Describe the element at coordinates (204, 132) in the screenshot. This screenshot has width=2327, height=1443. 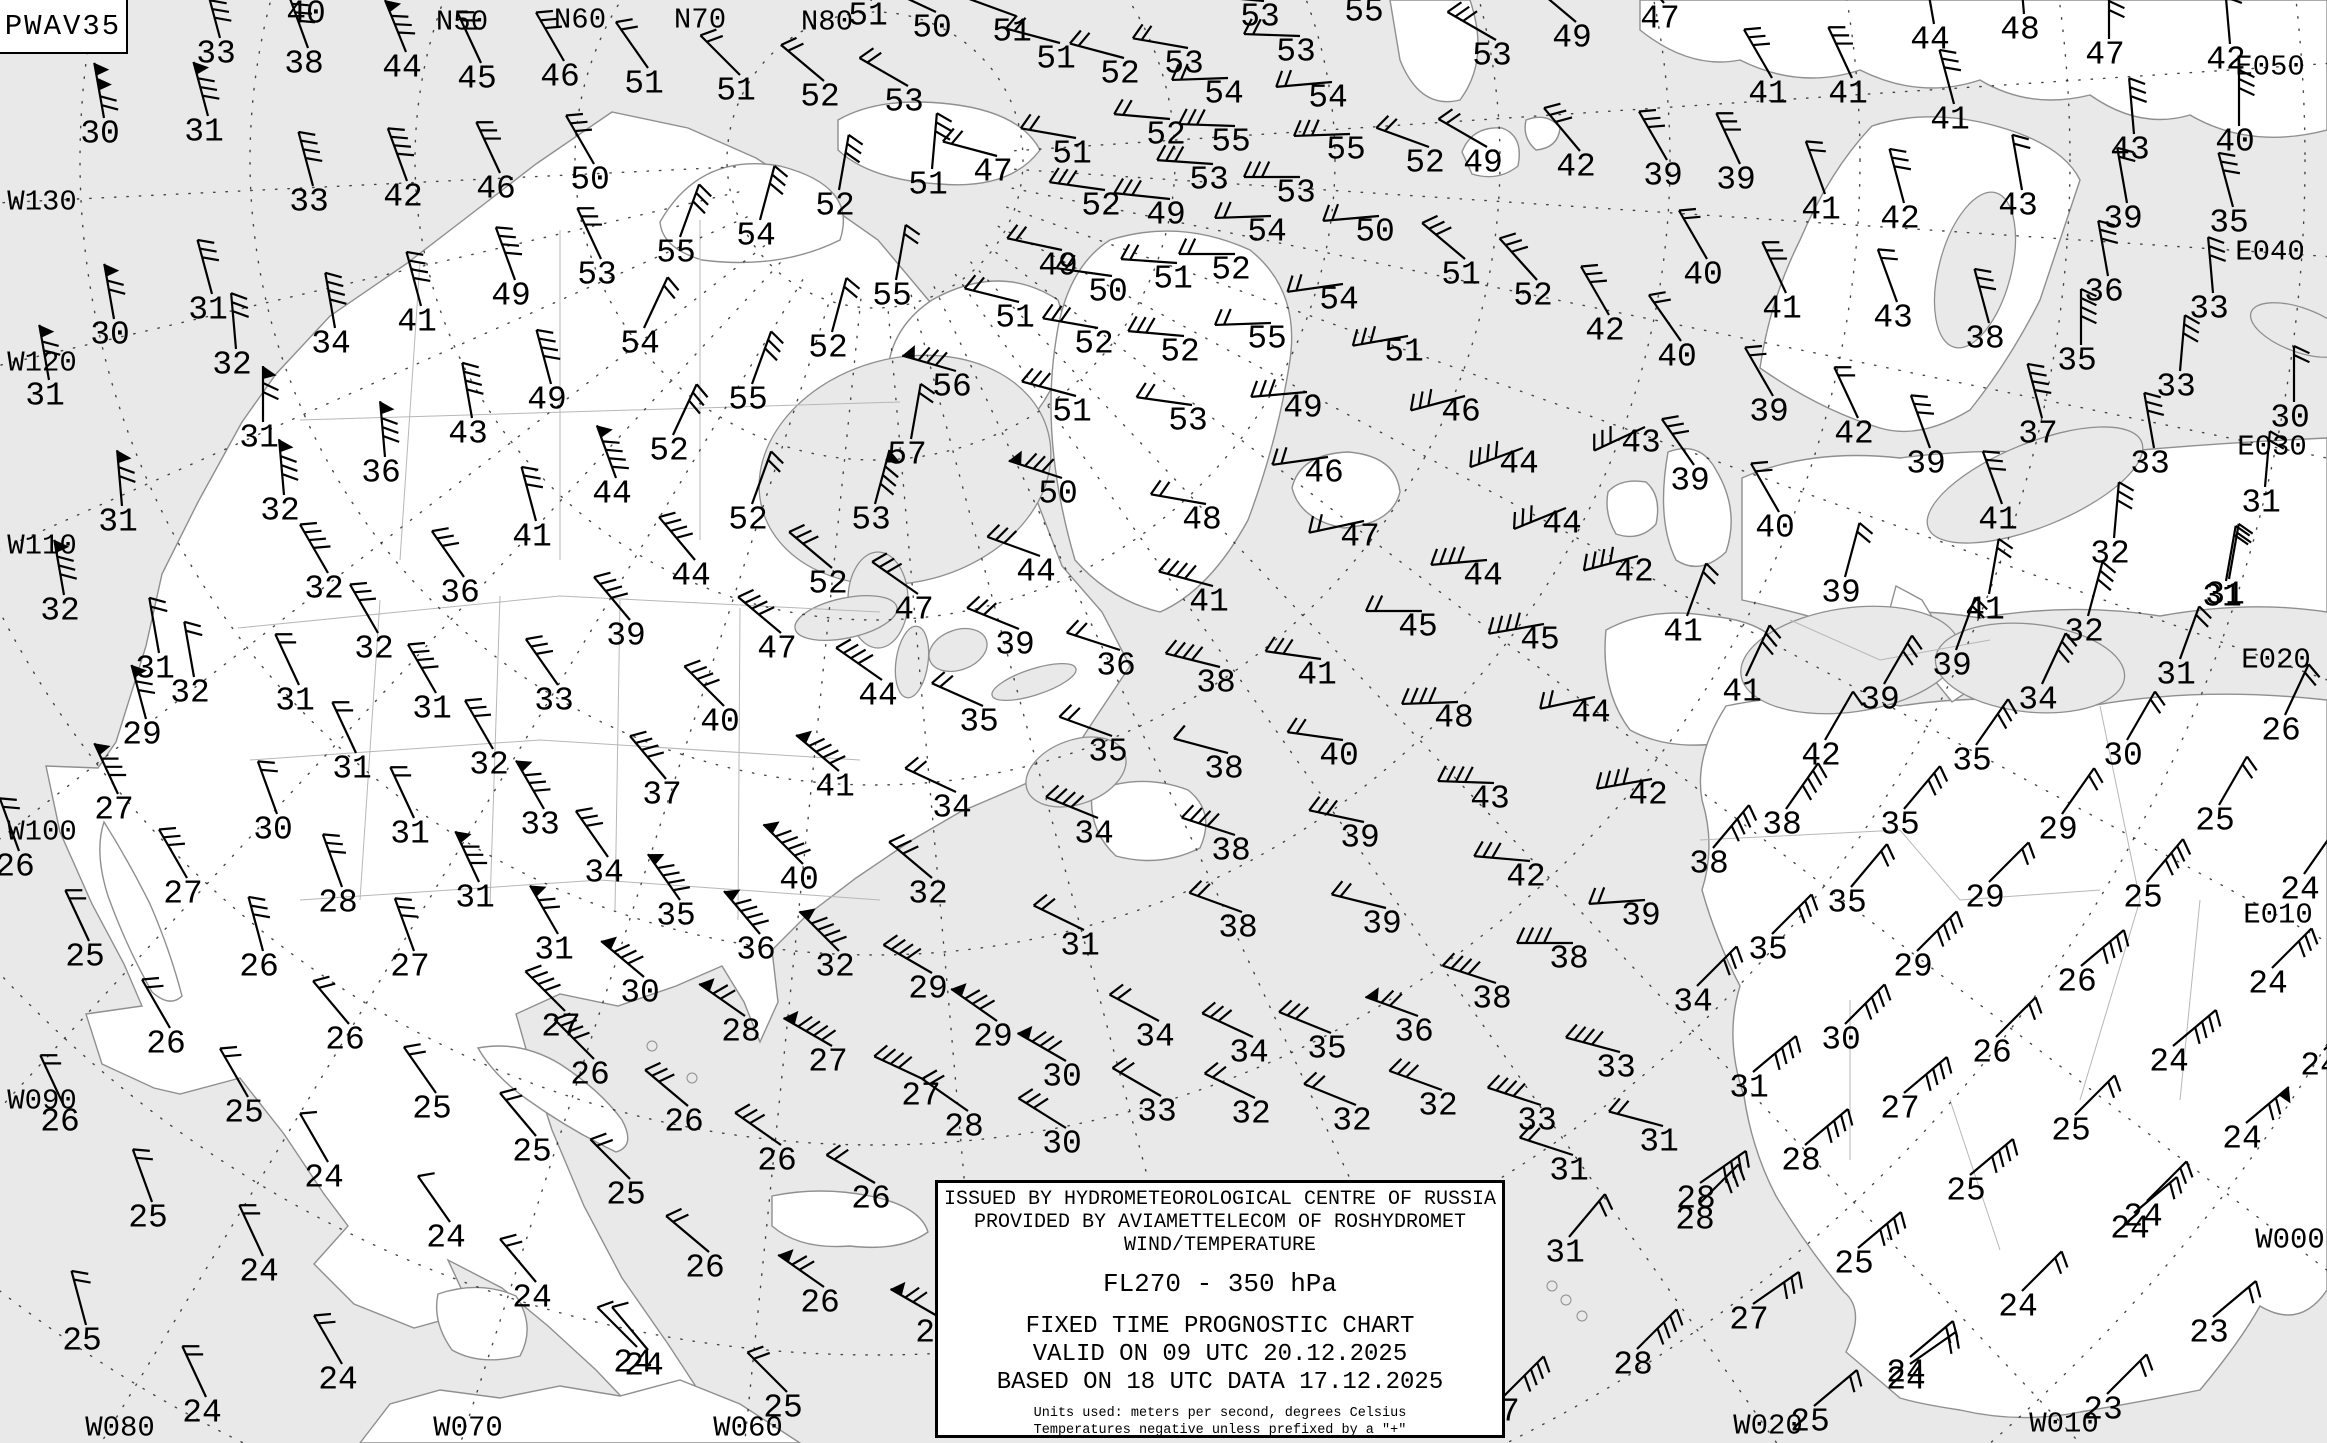
I see `temperature-value: 31` at that location.